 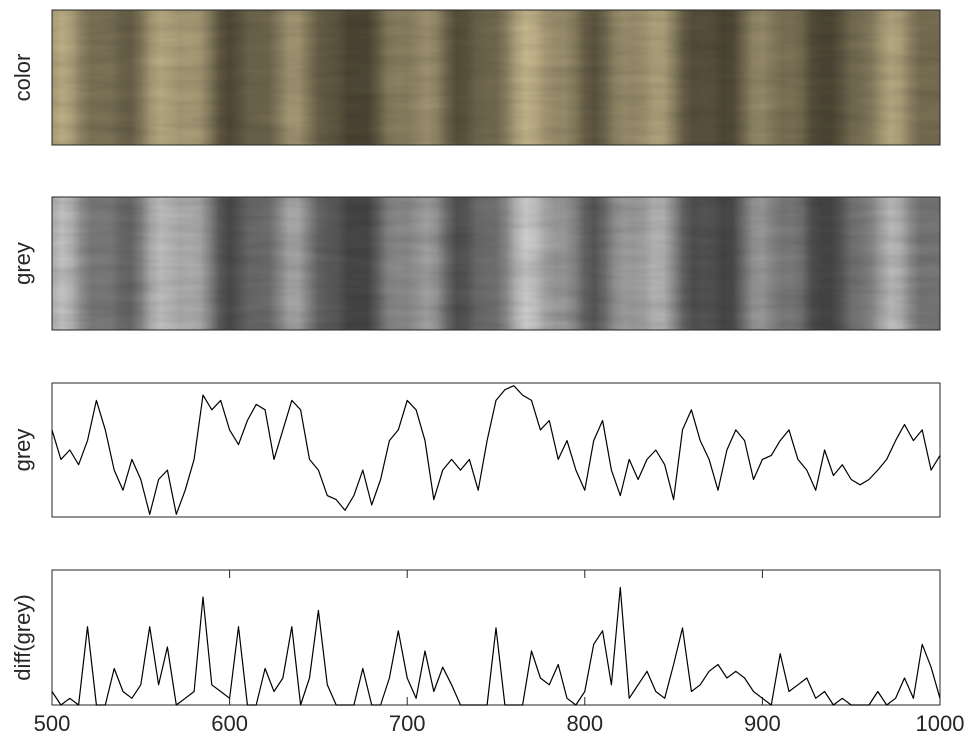 I want to click on data-line, so click(x=496, y=646).